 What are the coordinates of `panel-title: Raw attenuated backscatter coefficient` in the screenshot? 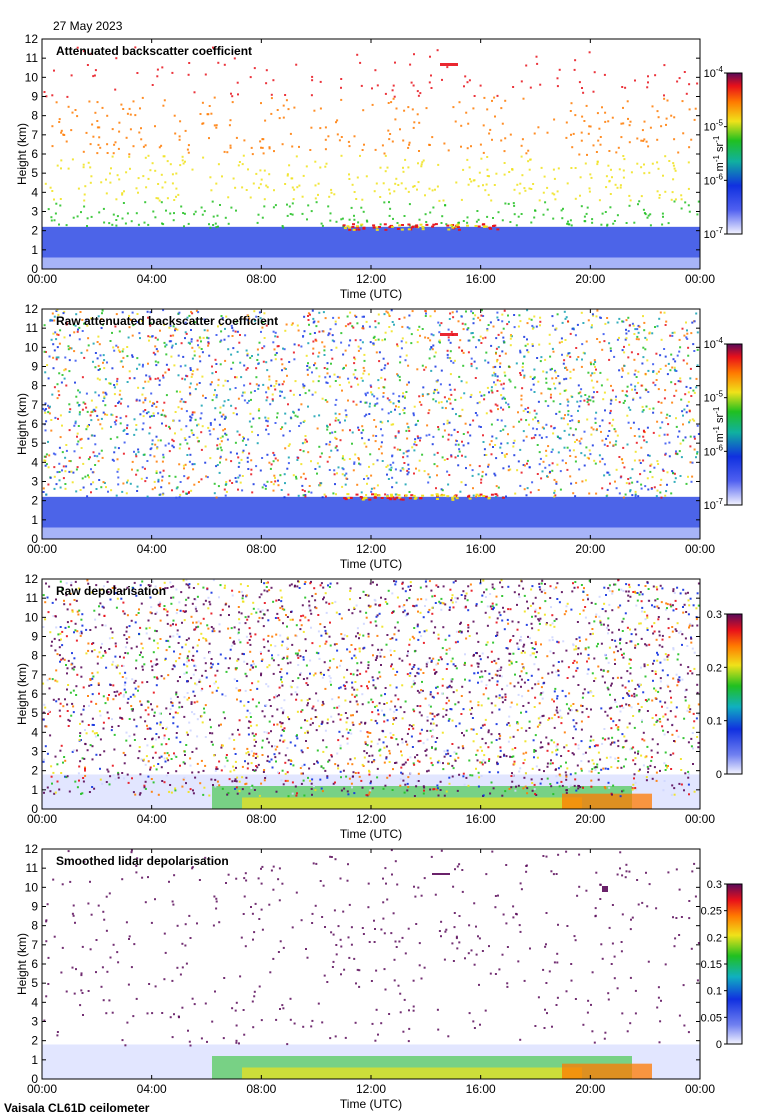 It's located at (167, 321).